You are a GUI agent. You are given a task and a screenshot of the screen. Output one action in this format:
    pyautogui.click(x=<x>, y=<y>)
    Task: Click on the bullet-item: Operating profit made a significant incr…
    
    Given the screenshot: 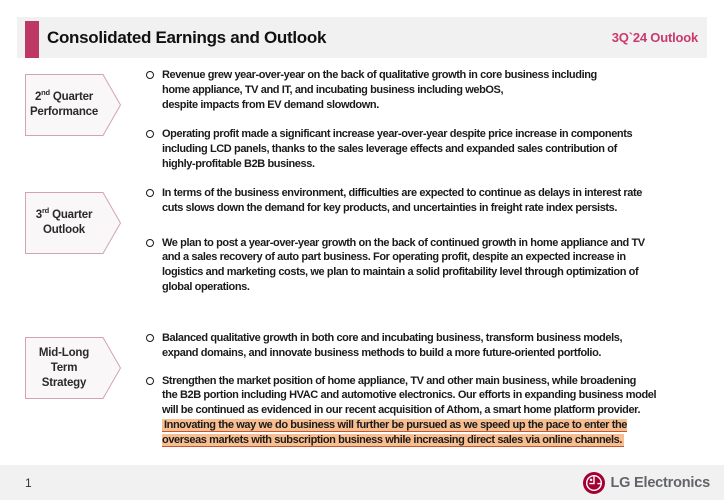 What is the action you would take?
    pyautogui.click(x=430, y=149)
    